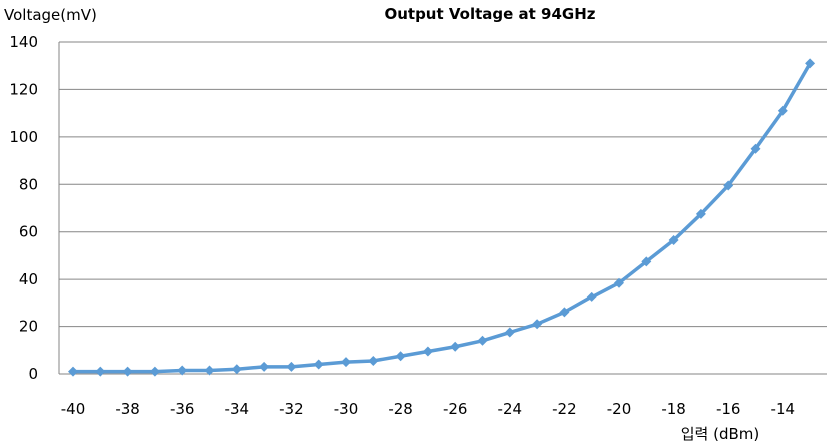  I want to click on chart-title: Output Voltage at 94GHz, so click(489, 14).